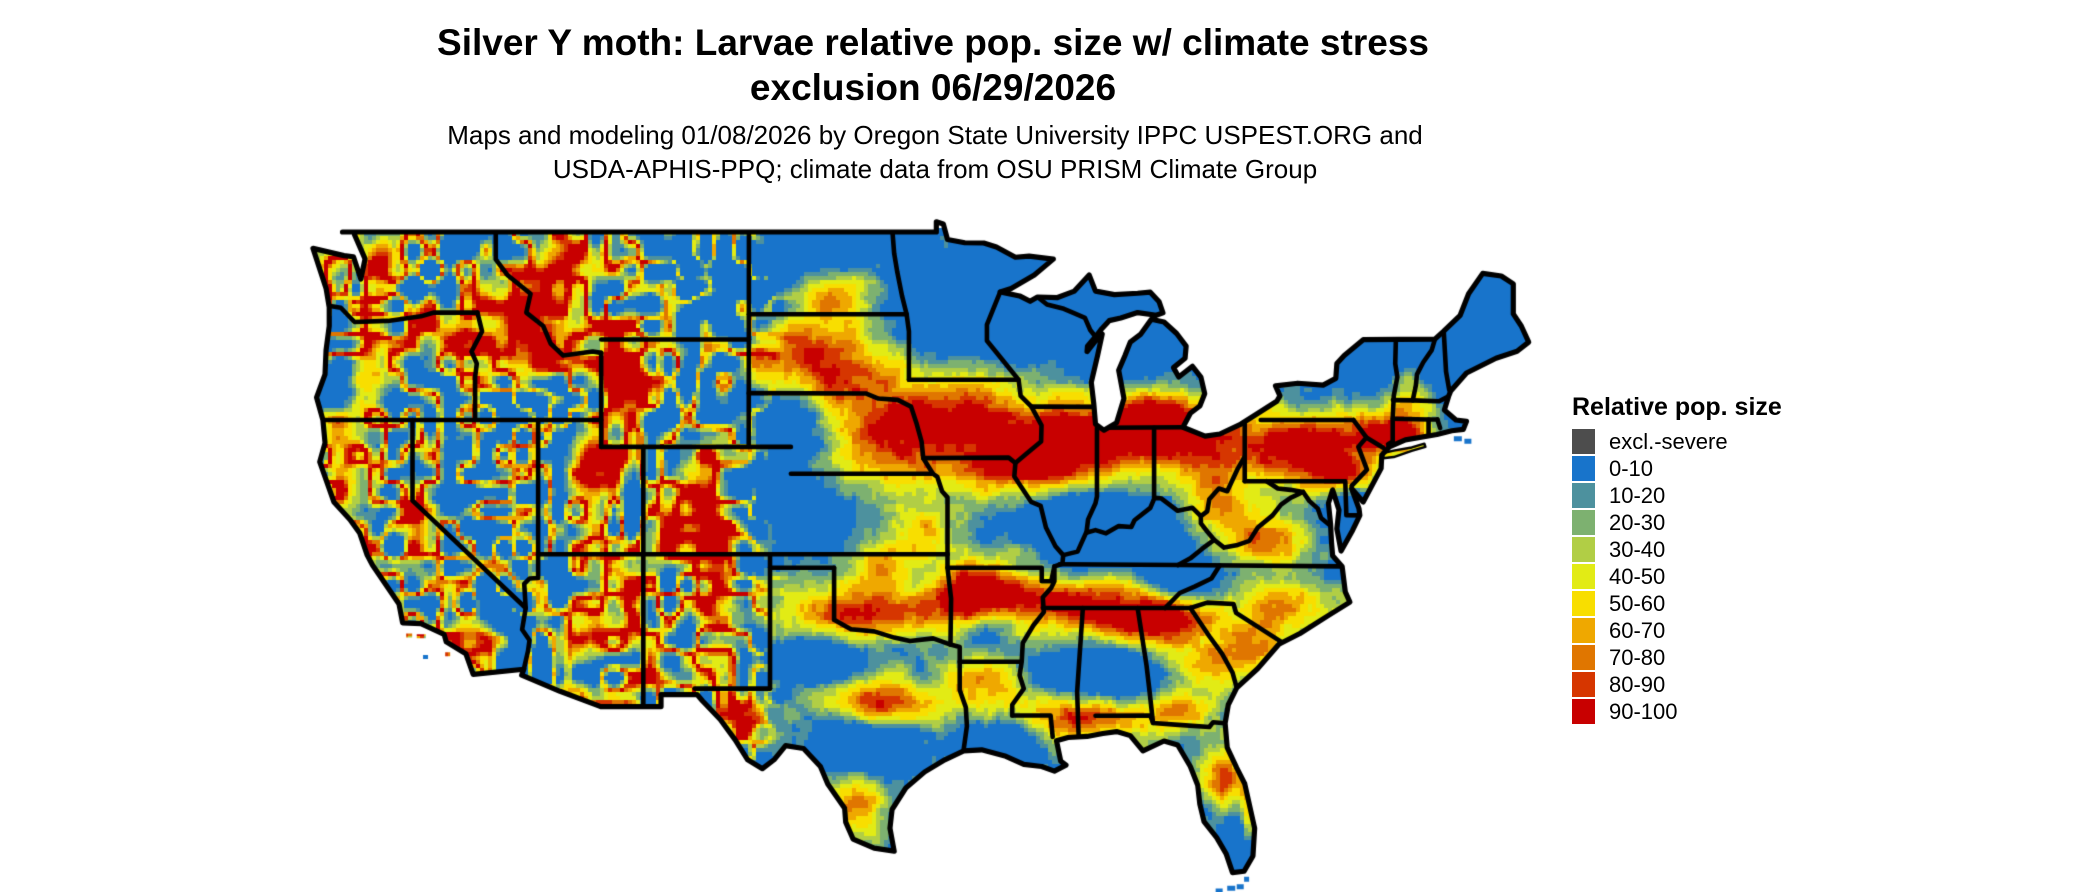 This screenshot has width=2100, height=892. Describe the element at coordinates (1677, 495) in the screenshot. I see `legend-row: 10-20` at that location.